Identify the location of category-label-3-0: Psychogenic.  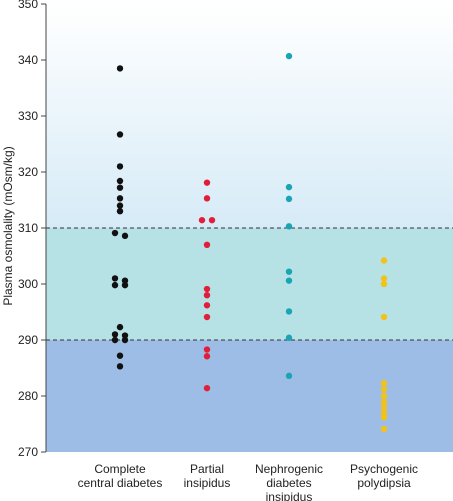
(384, 469).